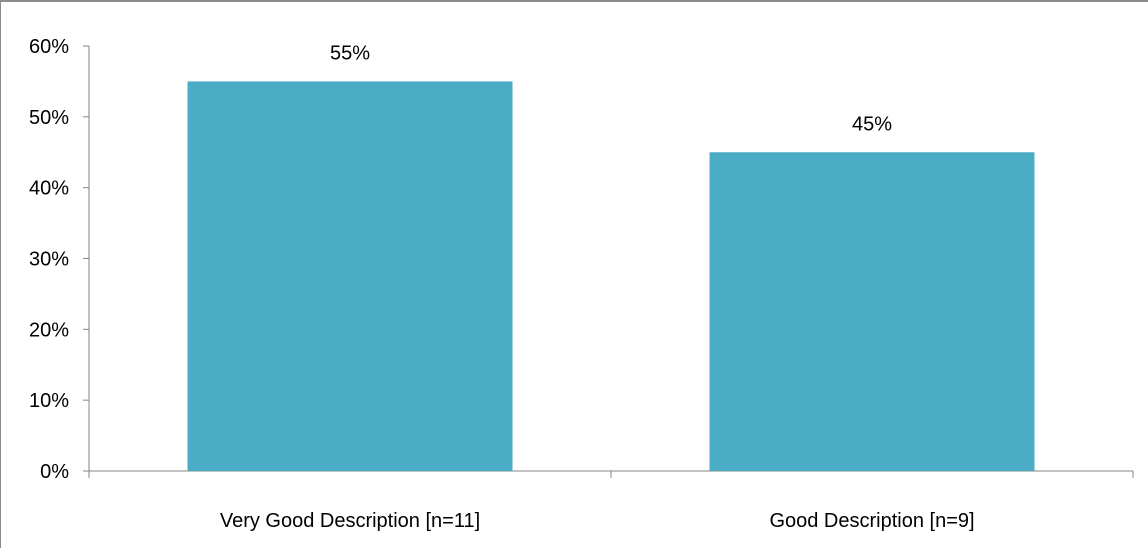 This screenshot has width=1148, height=550. What do you see at coordinates (54, 472) in the screenshot?
I see `y-tick-label: 0%` at bounding box center [54, 472].